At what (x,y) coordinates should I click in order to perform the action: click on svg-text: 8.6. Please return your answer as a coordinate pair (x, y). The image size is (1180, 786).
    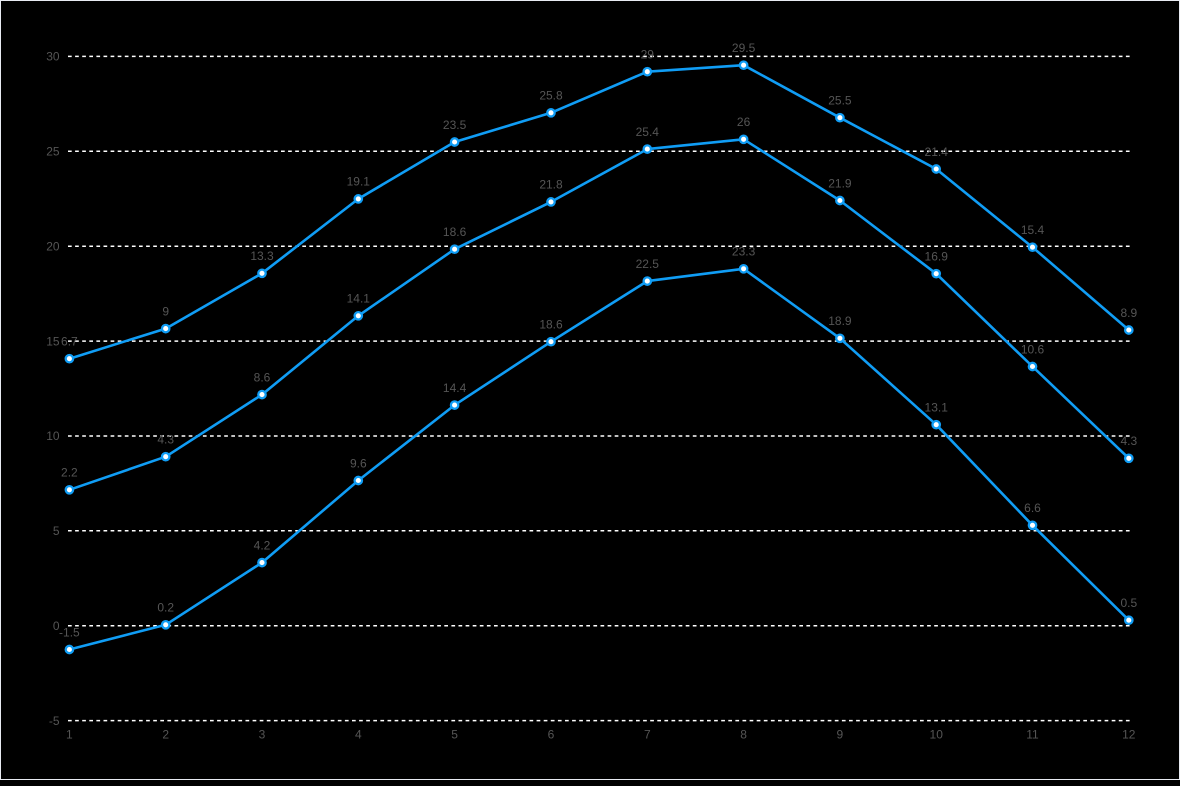
    Looking at the image, I should click on (262, 377).